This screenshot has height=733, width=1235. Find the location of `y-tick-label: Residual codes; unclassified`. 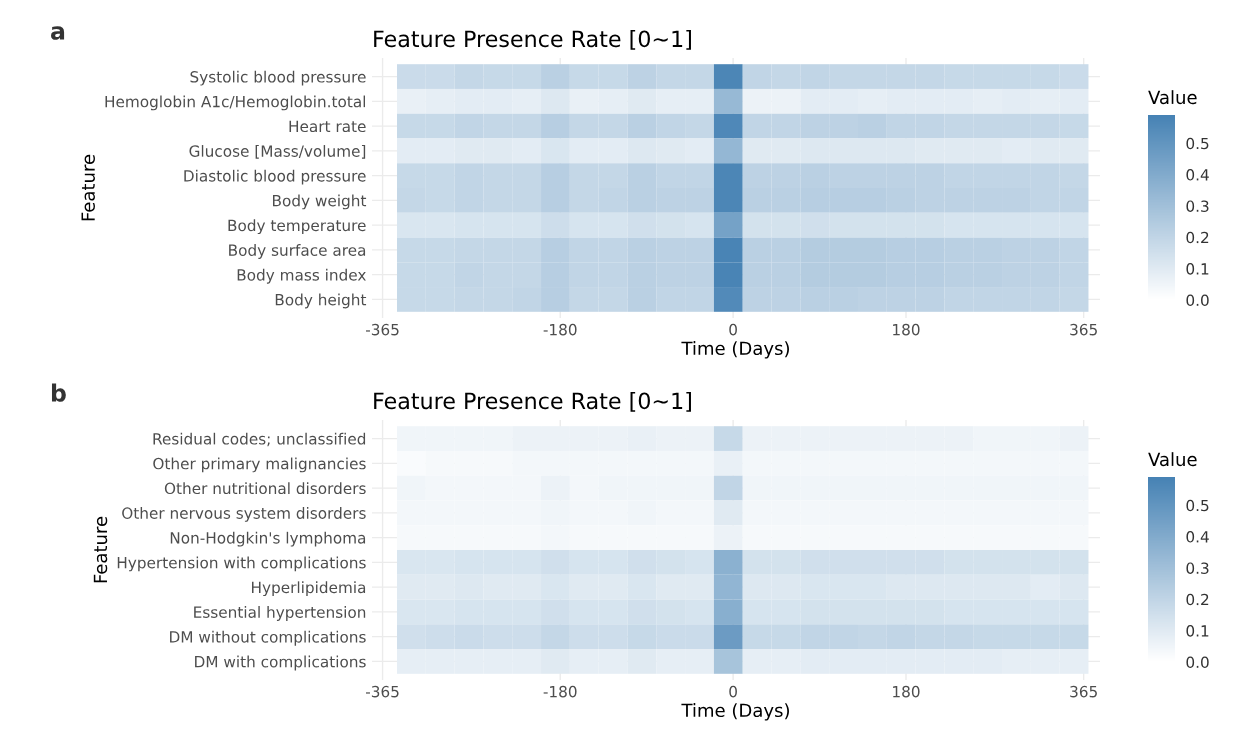

y-tick-label: Residual codes; unclassified is located at coordinates (259, 439).